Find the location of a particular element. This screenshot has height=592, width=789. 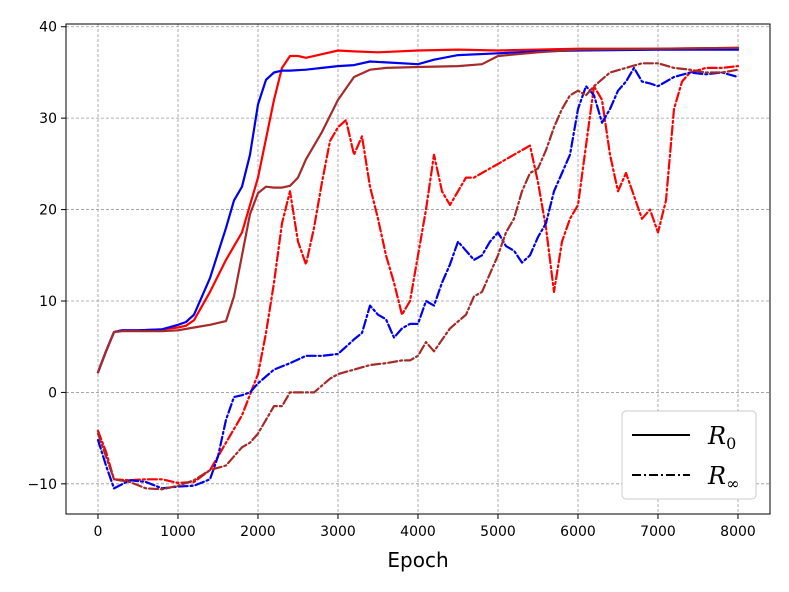

legend-label-rinf: R∞ is located at coordinates (723, 477).